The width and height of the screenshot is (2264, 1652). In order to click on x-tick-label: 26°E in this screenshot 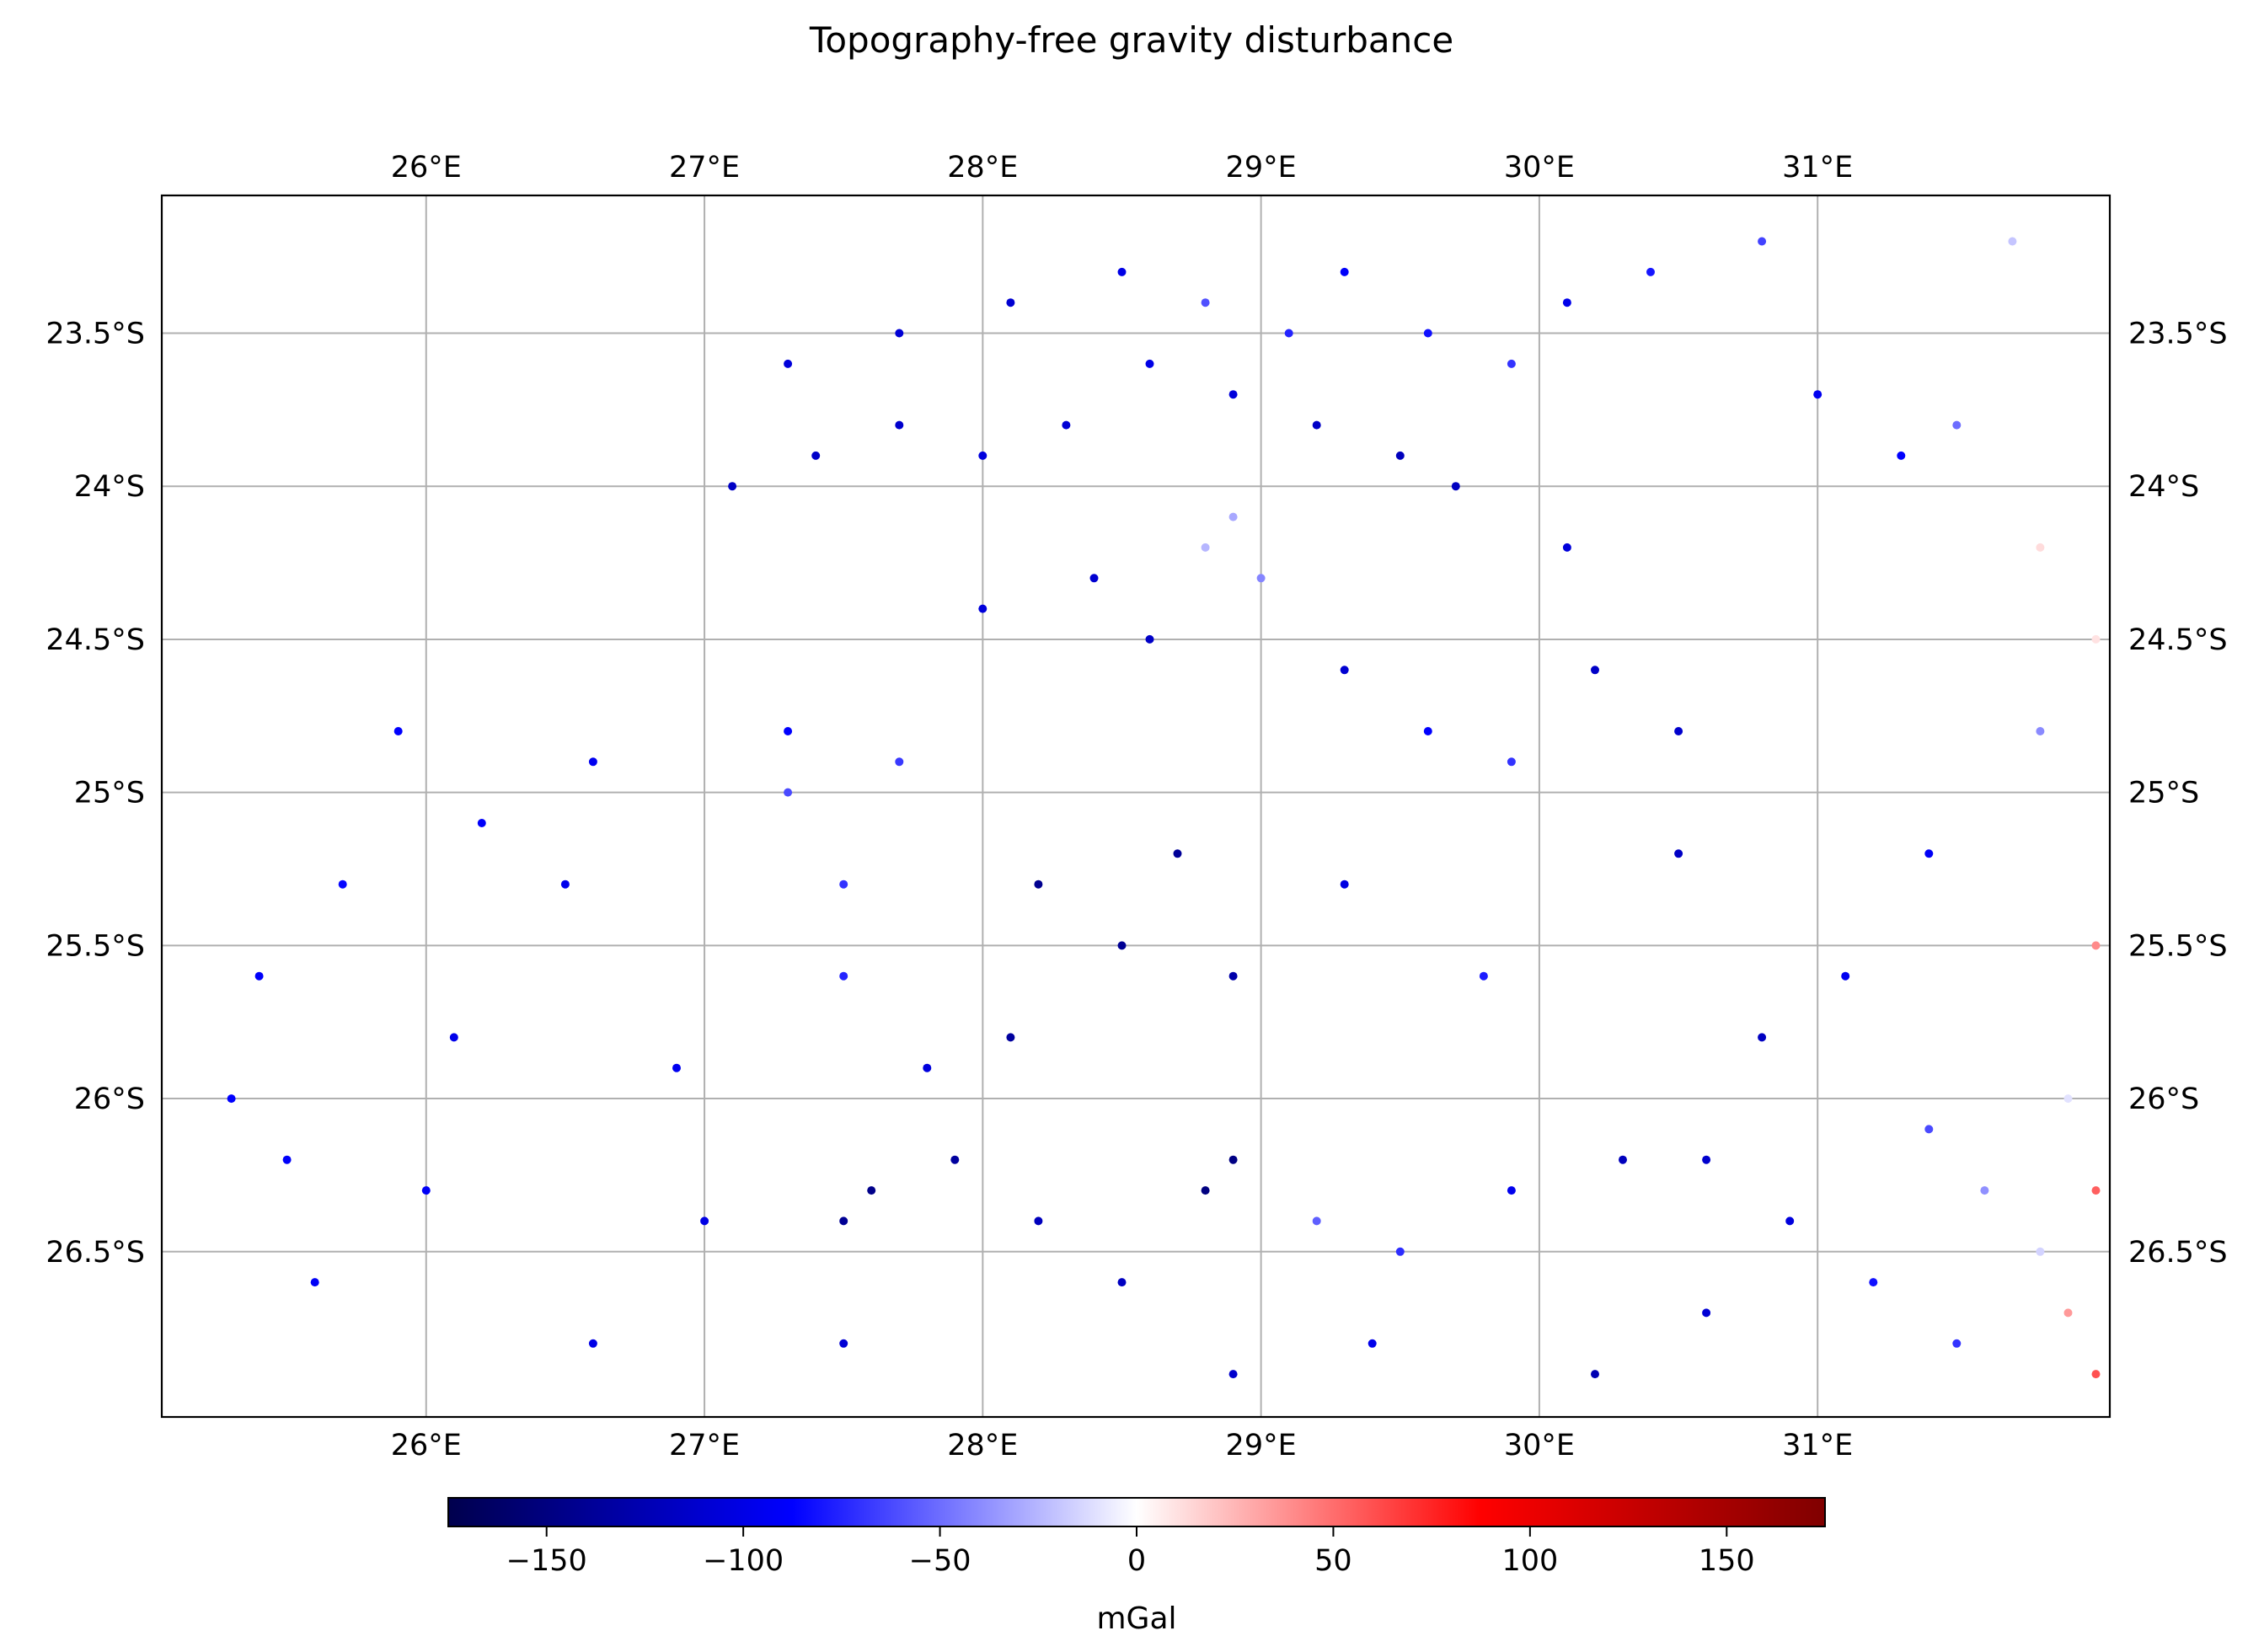, I will do `click(426, 1445)`.